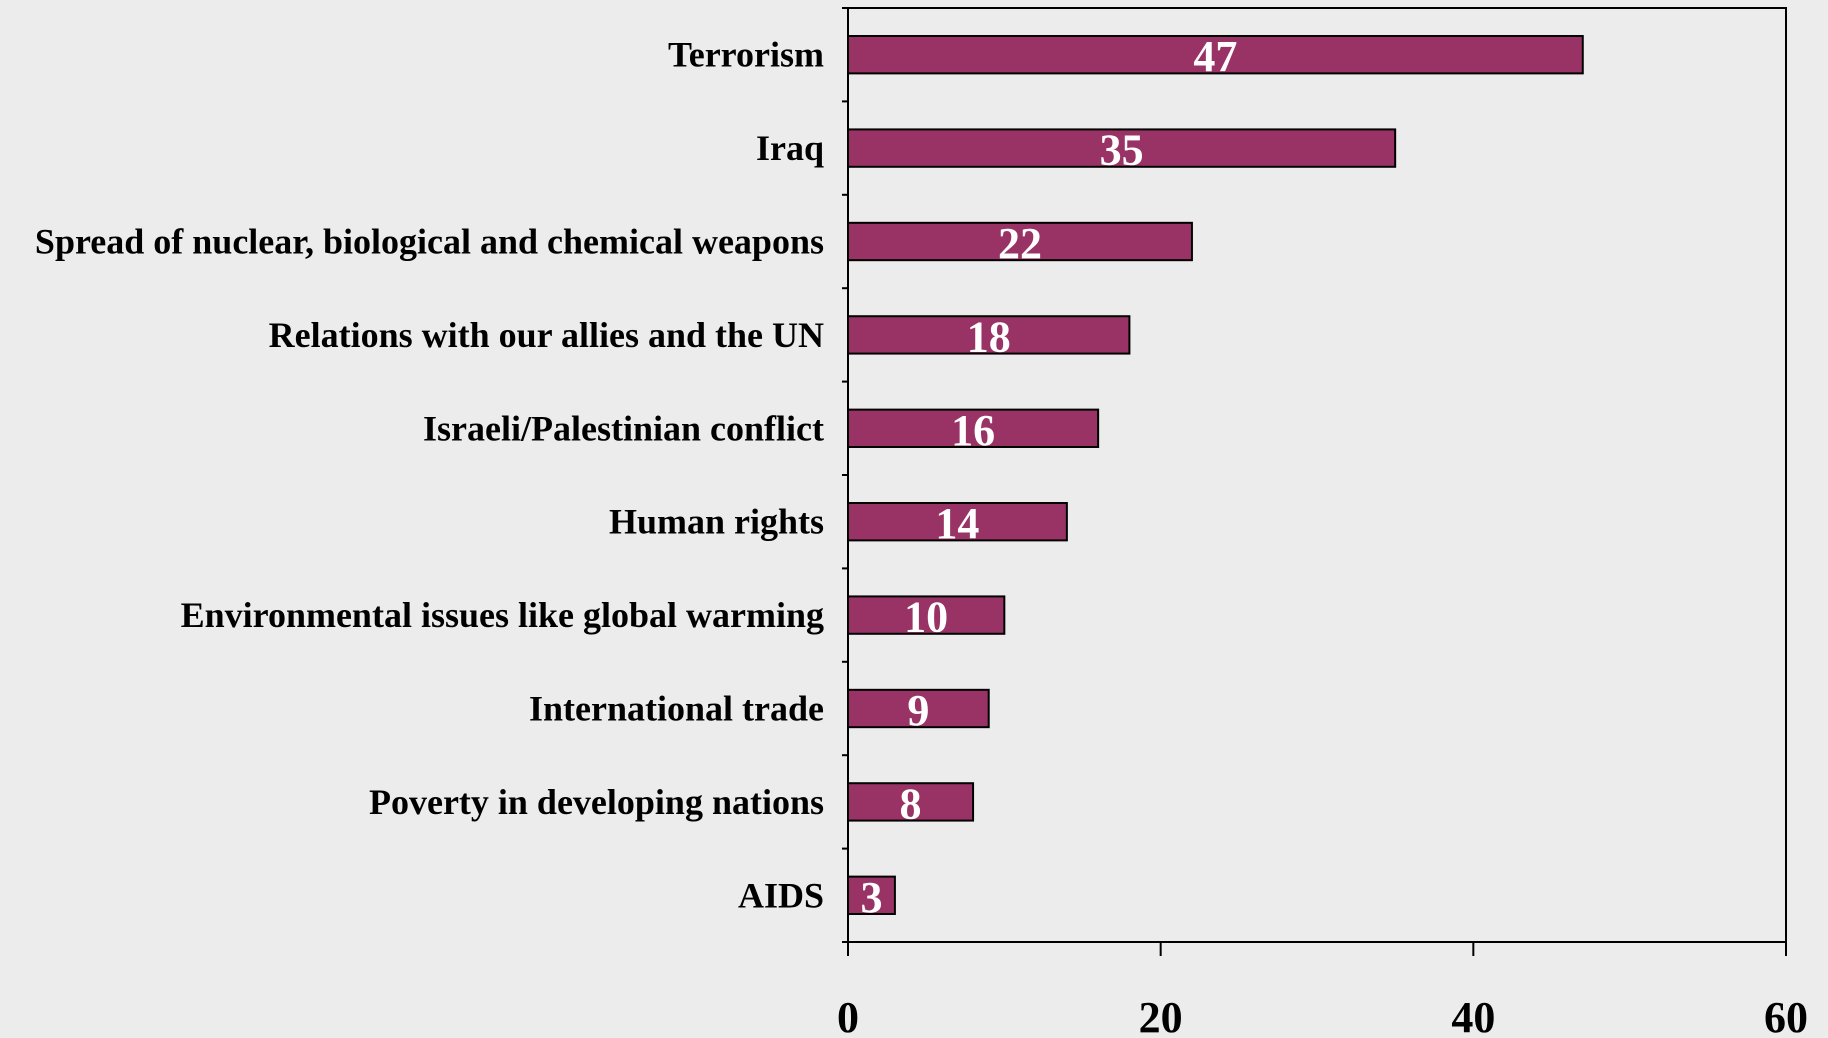 This screenshot has height=1038, width=1828. I want to click on category-label: AIDS, so click(781, 895).